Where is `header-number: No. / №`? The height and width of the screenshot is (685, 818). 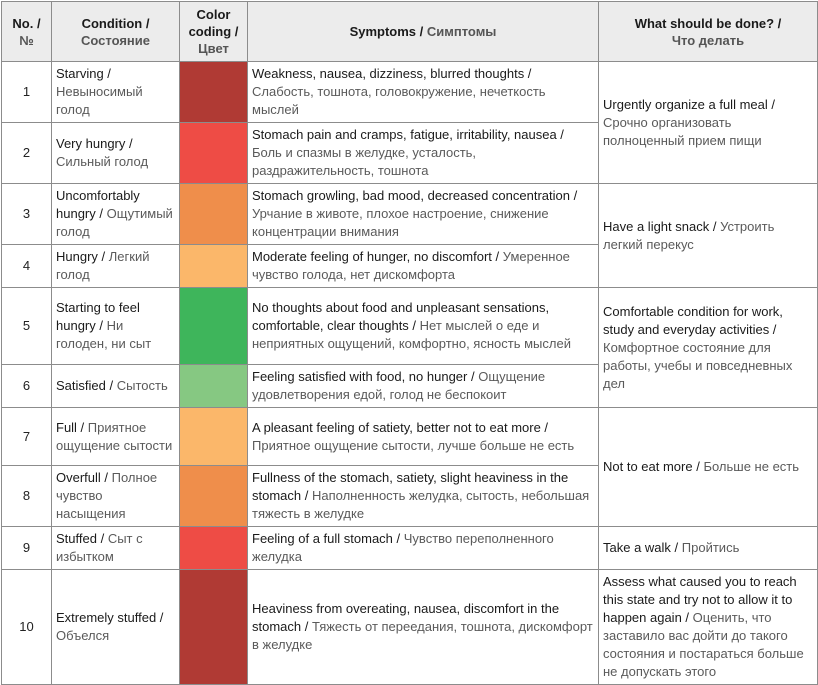 header-number: No. / № is located at coordinates (26, 31).